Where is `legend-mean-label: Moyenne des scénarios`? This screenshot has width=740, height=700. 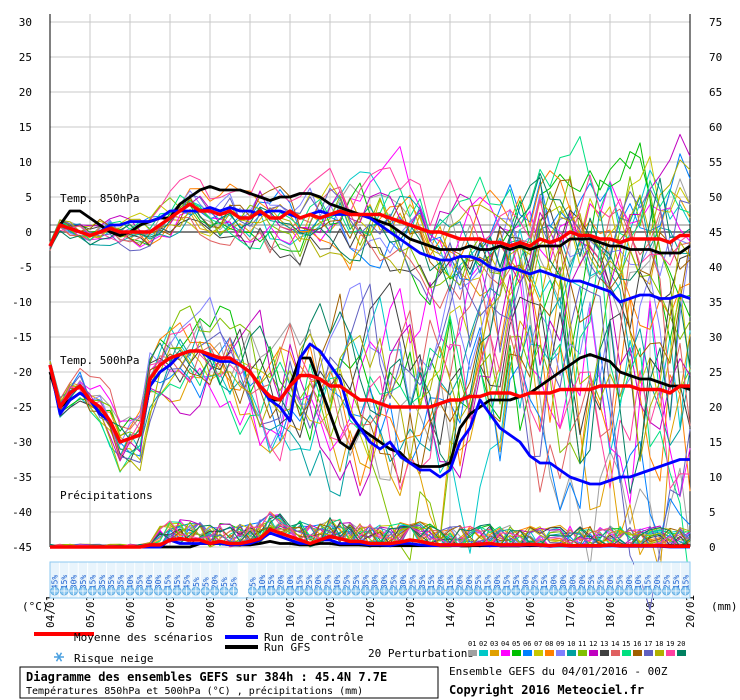
legend-mean-label: Moyenne des scénarios is located at coordinates (143, 637).